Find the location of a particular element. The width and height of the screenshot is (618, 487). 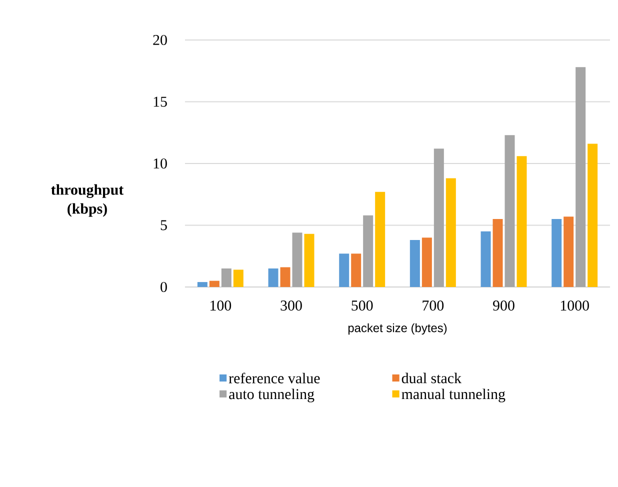

x-tick-label: 700 is located at coordinates (433, 305).